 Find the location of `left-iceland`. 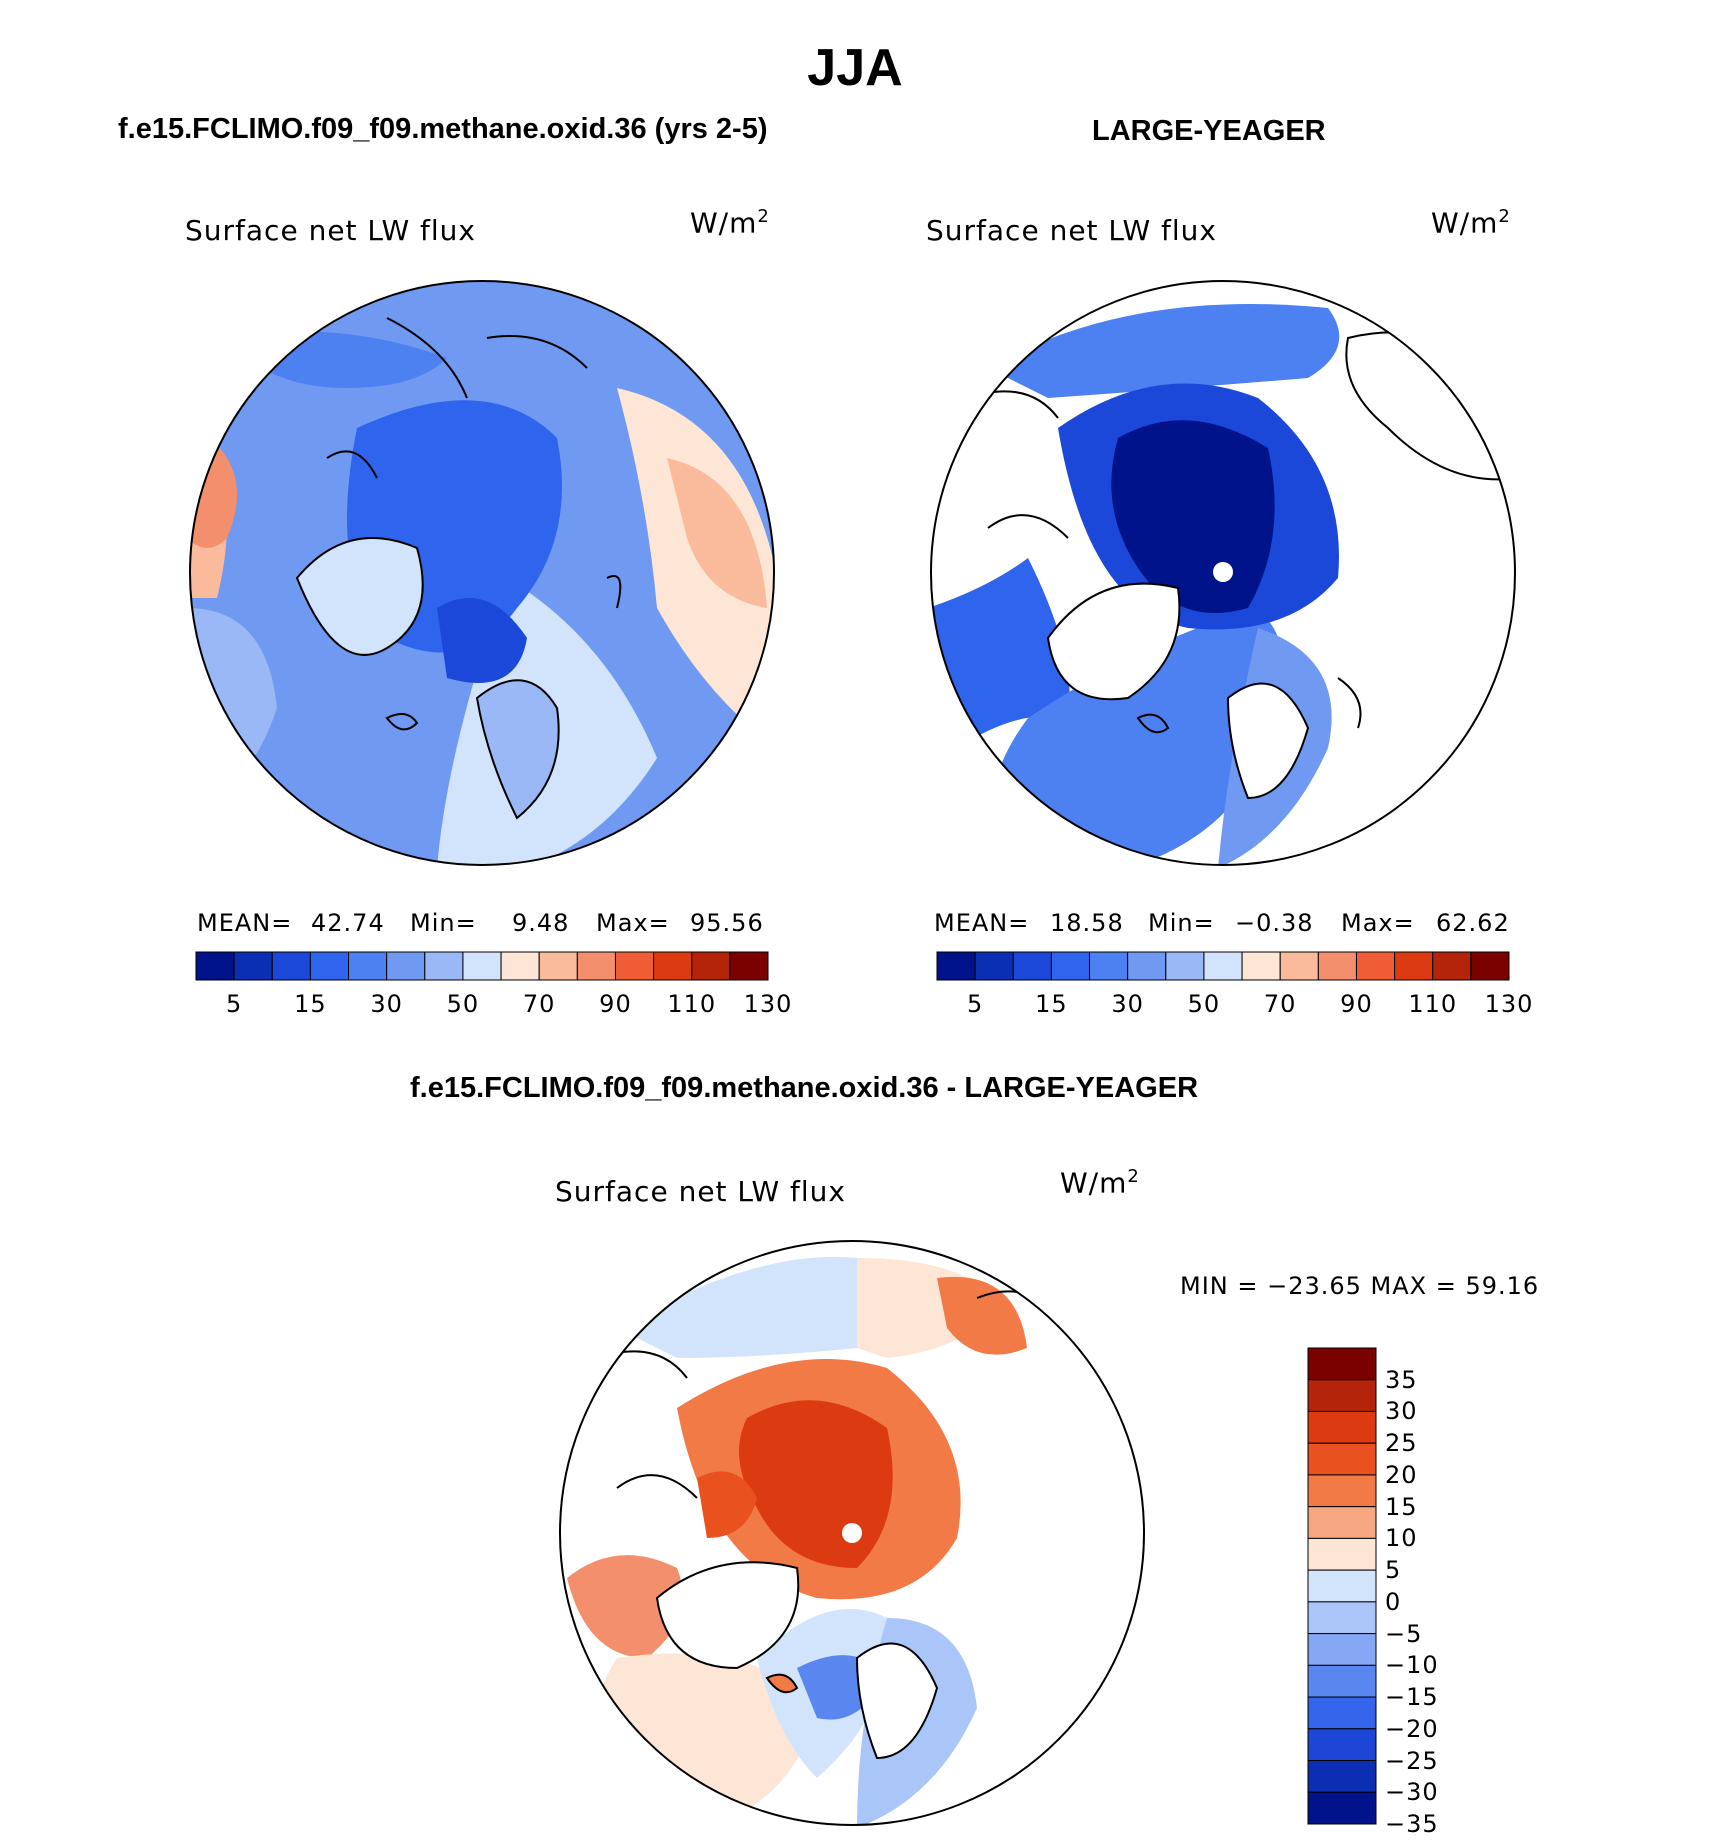

left-iceland is located at coordinates (402, 722).